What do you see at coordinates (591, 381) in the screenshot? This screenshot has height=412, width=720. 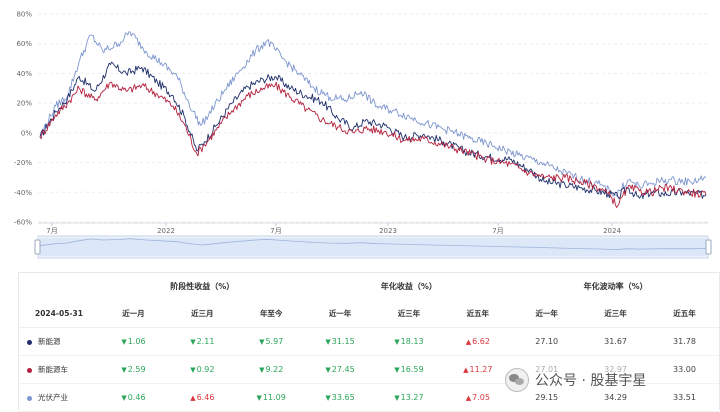 I see `watermark-text: 公众号 · 股基宇星` at bounding box center [591, 381].